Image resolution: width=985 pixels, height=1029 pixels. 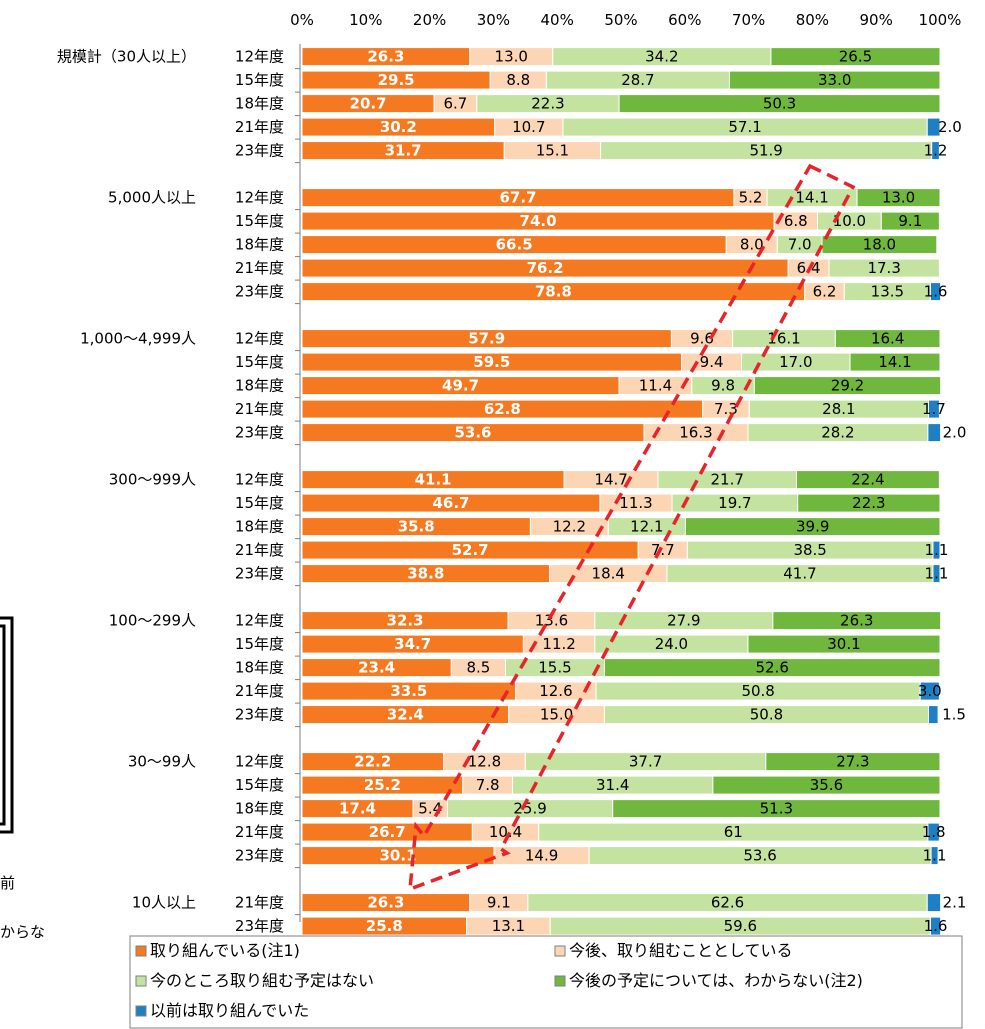 I want to click on cut-off-frame-inner, so click(x=3, y=725).